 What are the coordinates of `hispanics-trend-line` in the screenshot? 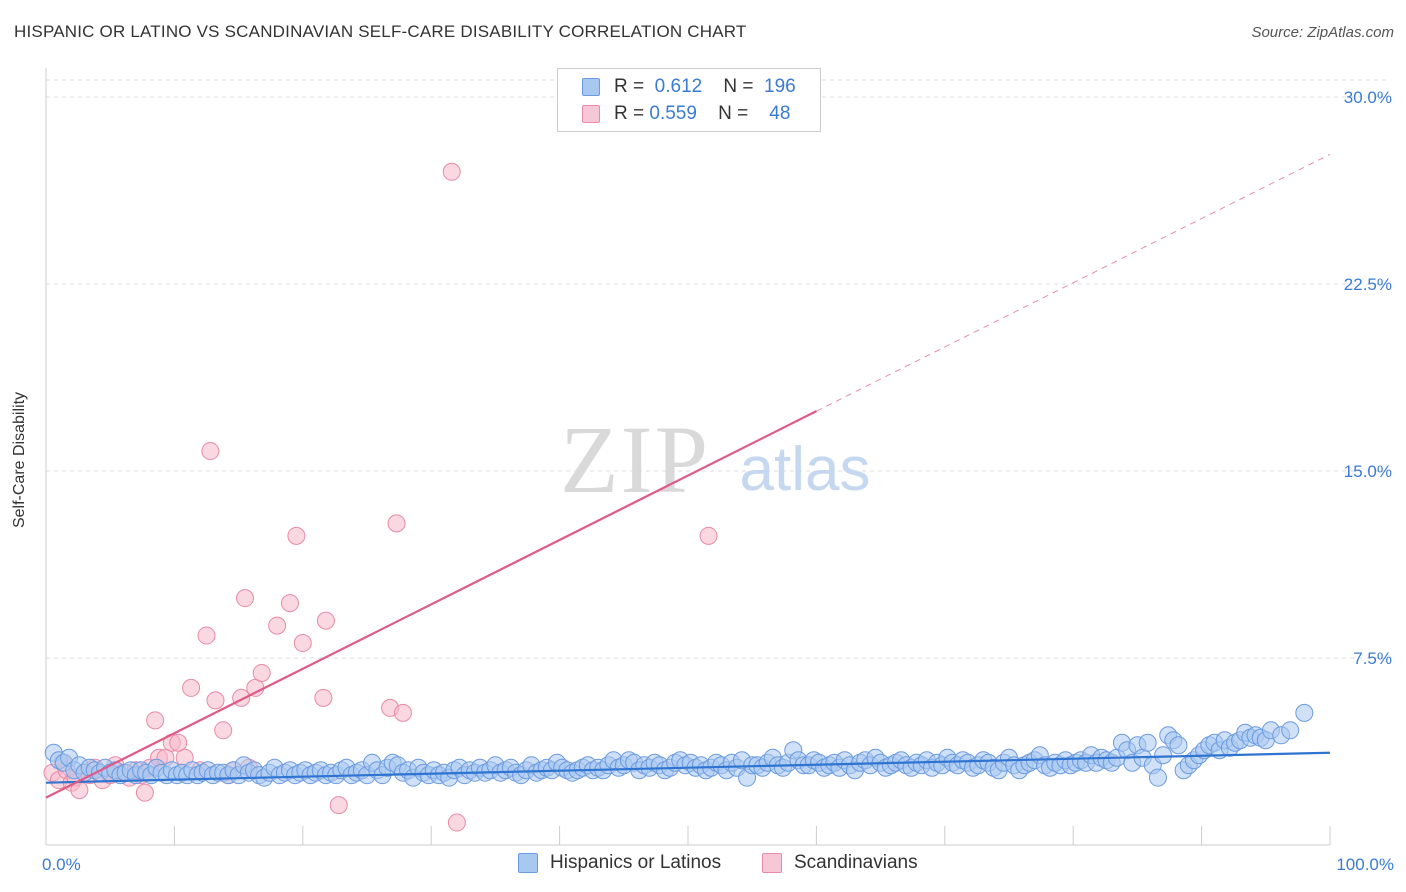 It's located at (688, 767).